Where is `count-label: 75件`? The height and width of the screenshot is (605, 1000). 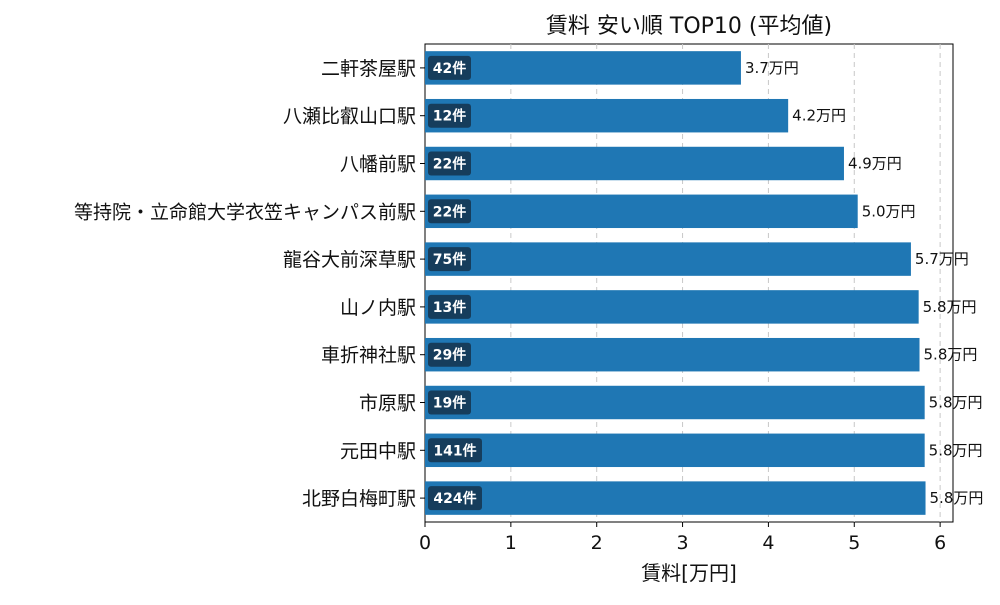
count-label: 75件 is located at coordinates (449, 259).